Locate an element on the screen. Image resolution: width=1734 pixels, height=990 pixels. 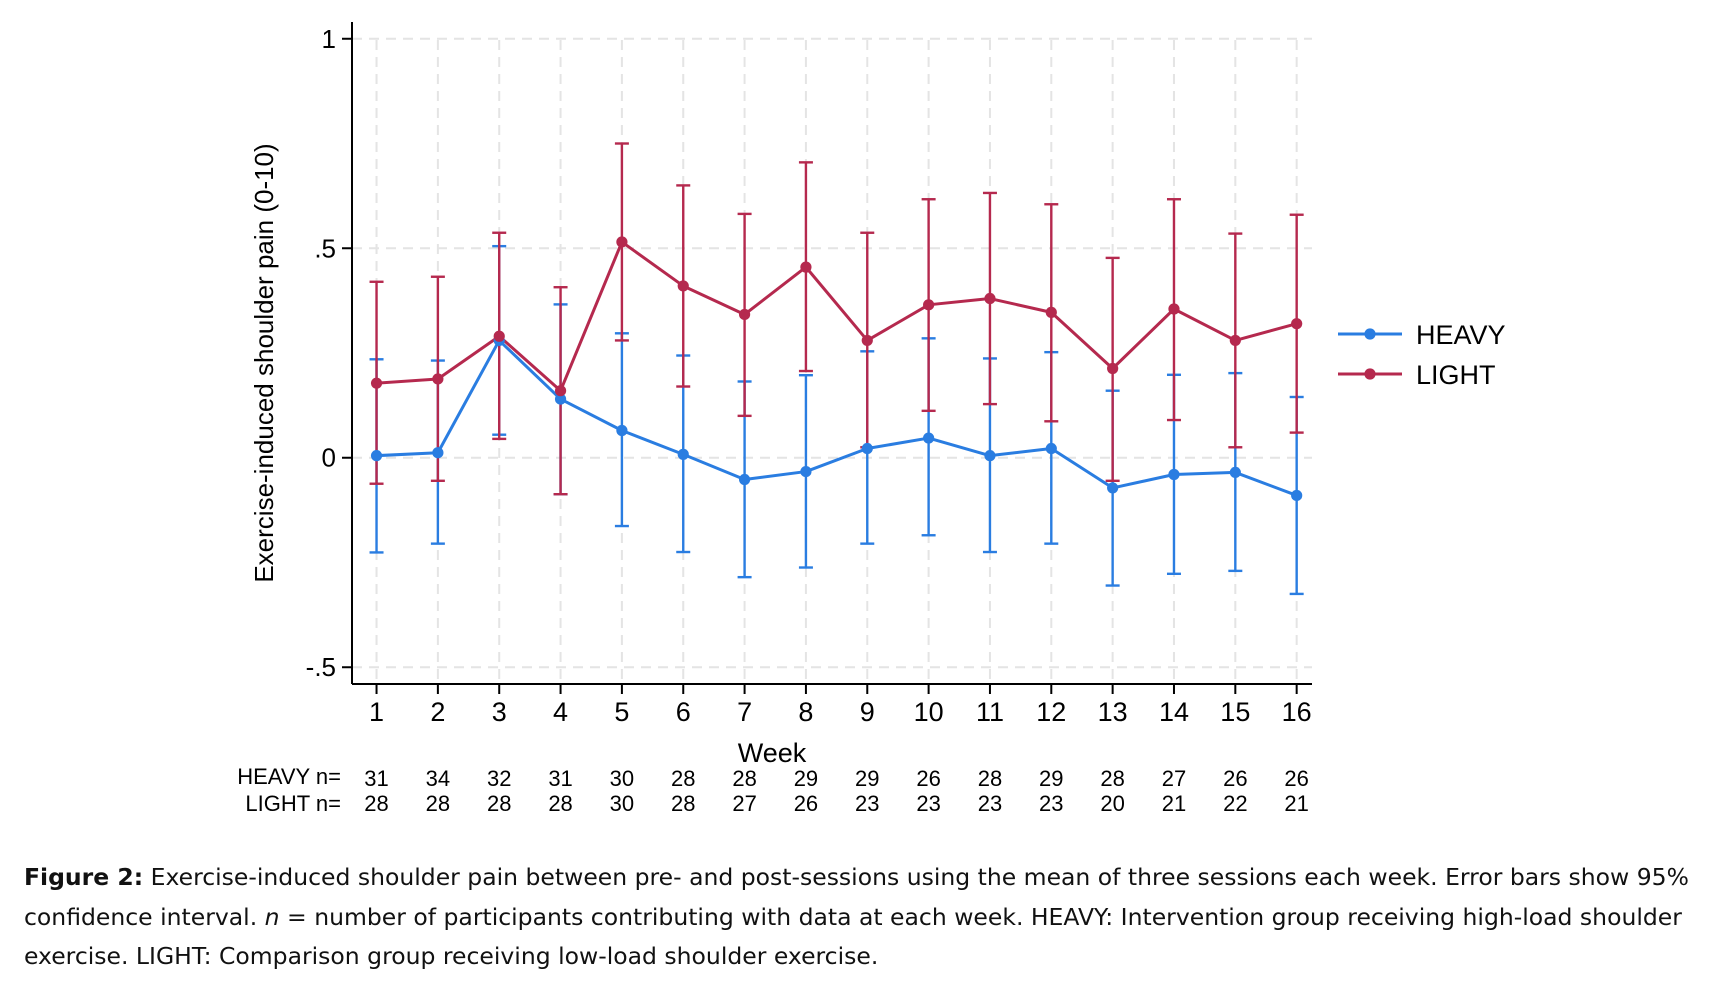
light-n-value: 26 is located at coordinates (806, 803).